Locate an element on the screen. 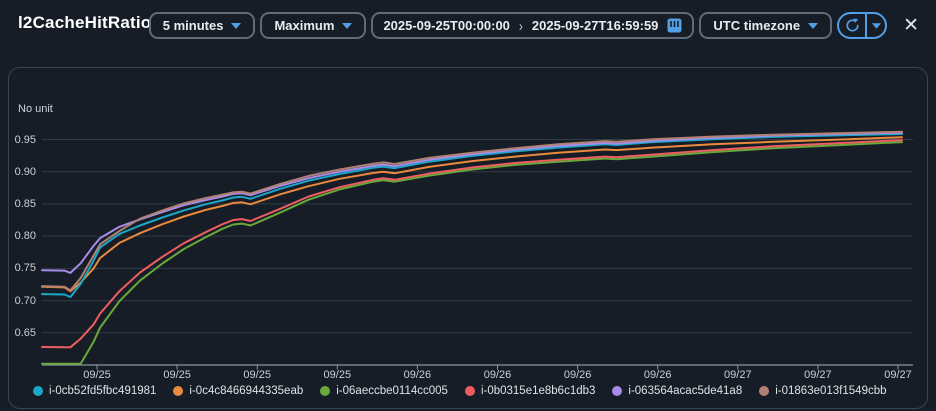 Image resolution: width=936 pixels, height=411 pixels. y-tick-label: 0.65 is located at coordinates (25, 332).